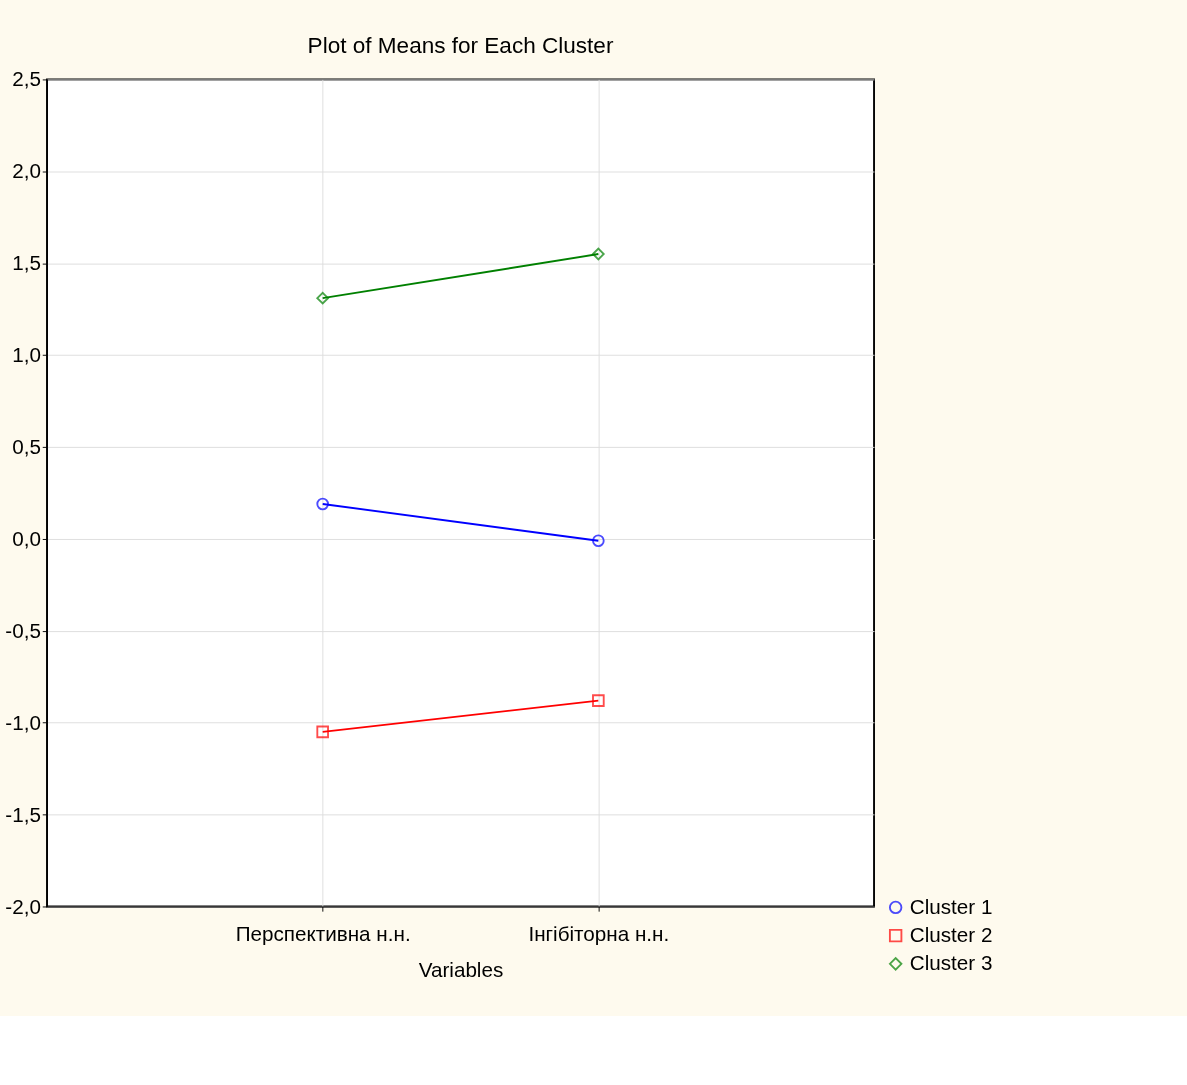  Describe the element at coordinates (951, 935) in the screenshot. I see `legend-label: Cluster 2` at that location.